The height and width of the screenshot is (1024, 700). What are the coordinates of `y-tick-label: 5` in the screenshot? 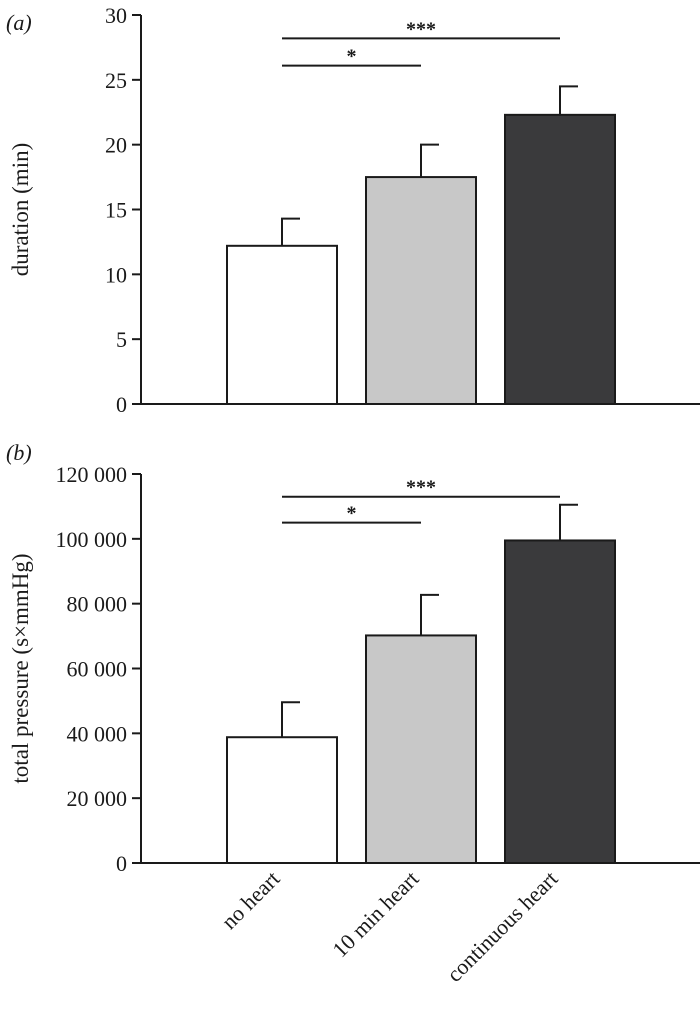 It's located at (121, 339).